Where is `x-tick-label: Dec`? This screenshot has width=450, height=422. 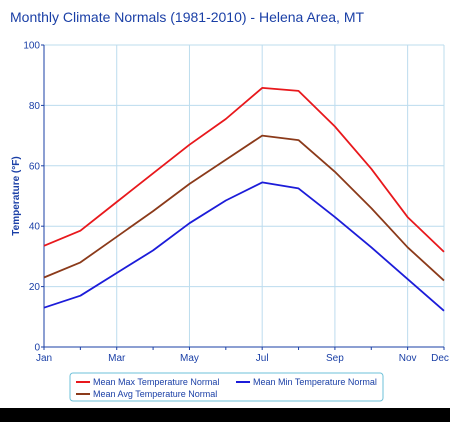 x-tick-label: Dec is located at coordinates (440, 358).